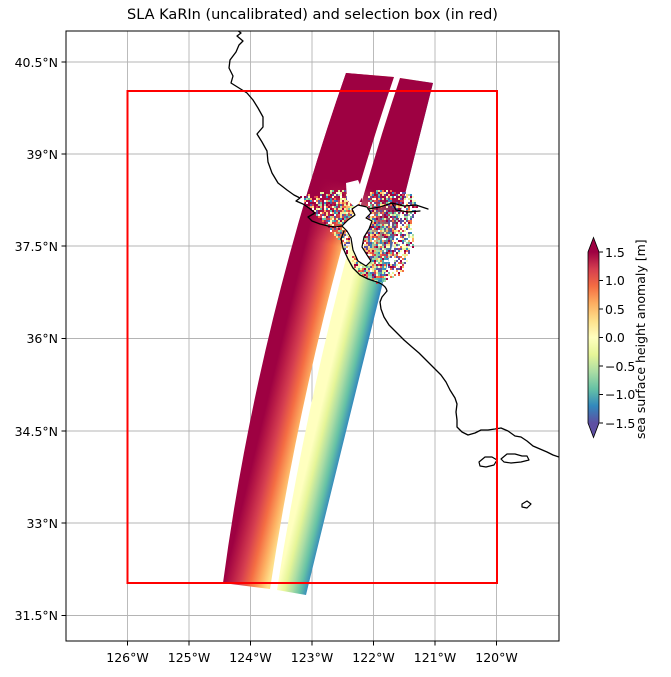 The width and height of the screenshot is (671, 677). I want to click on colorbar, so click(595, 337).